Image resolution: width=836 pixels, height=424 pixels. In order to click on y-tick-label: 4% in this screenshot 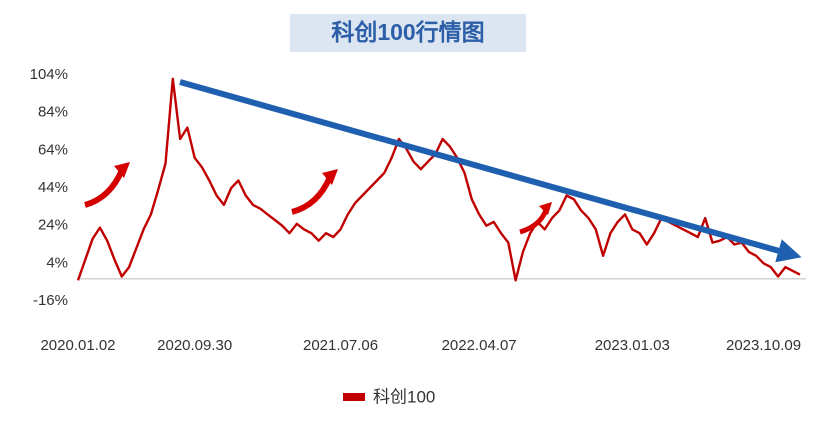, I will do `click(57, 262)`.